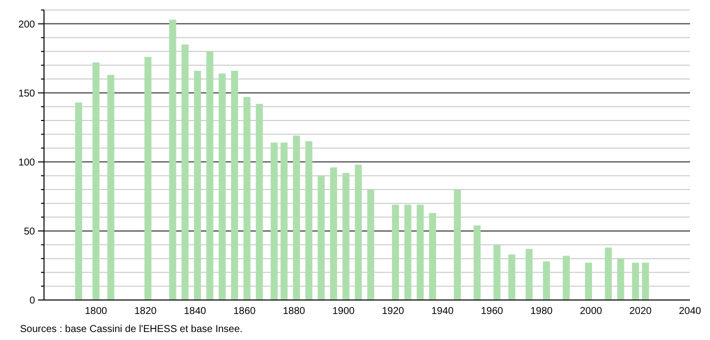 This screenshot has width=710, height=340. I want to click on x-tick-label: 1960, so click(492, 311).